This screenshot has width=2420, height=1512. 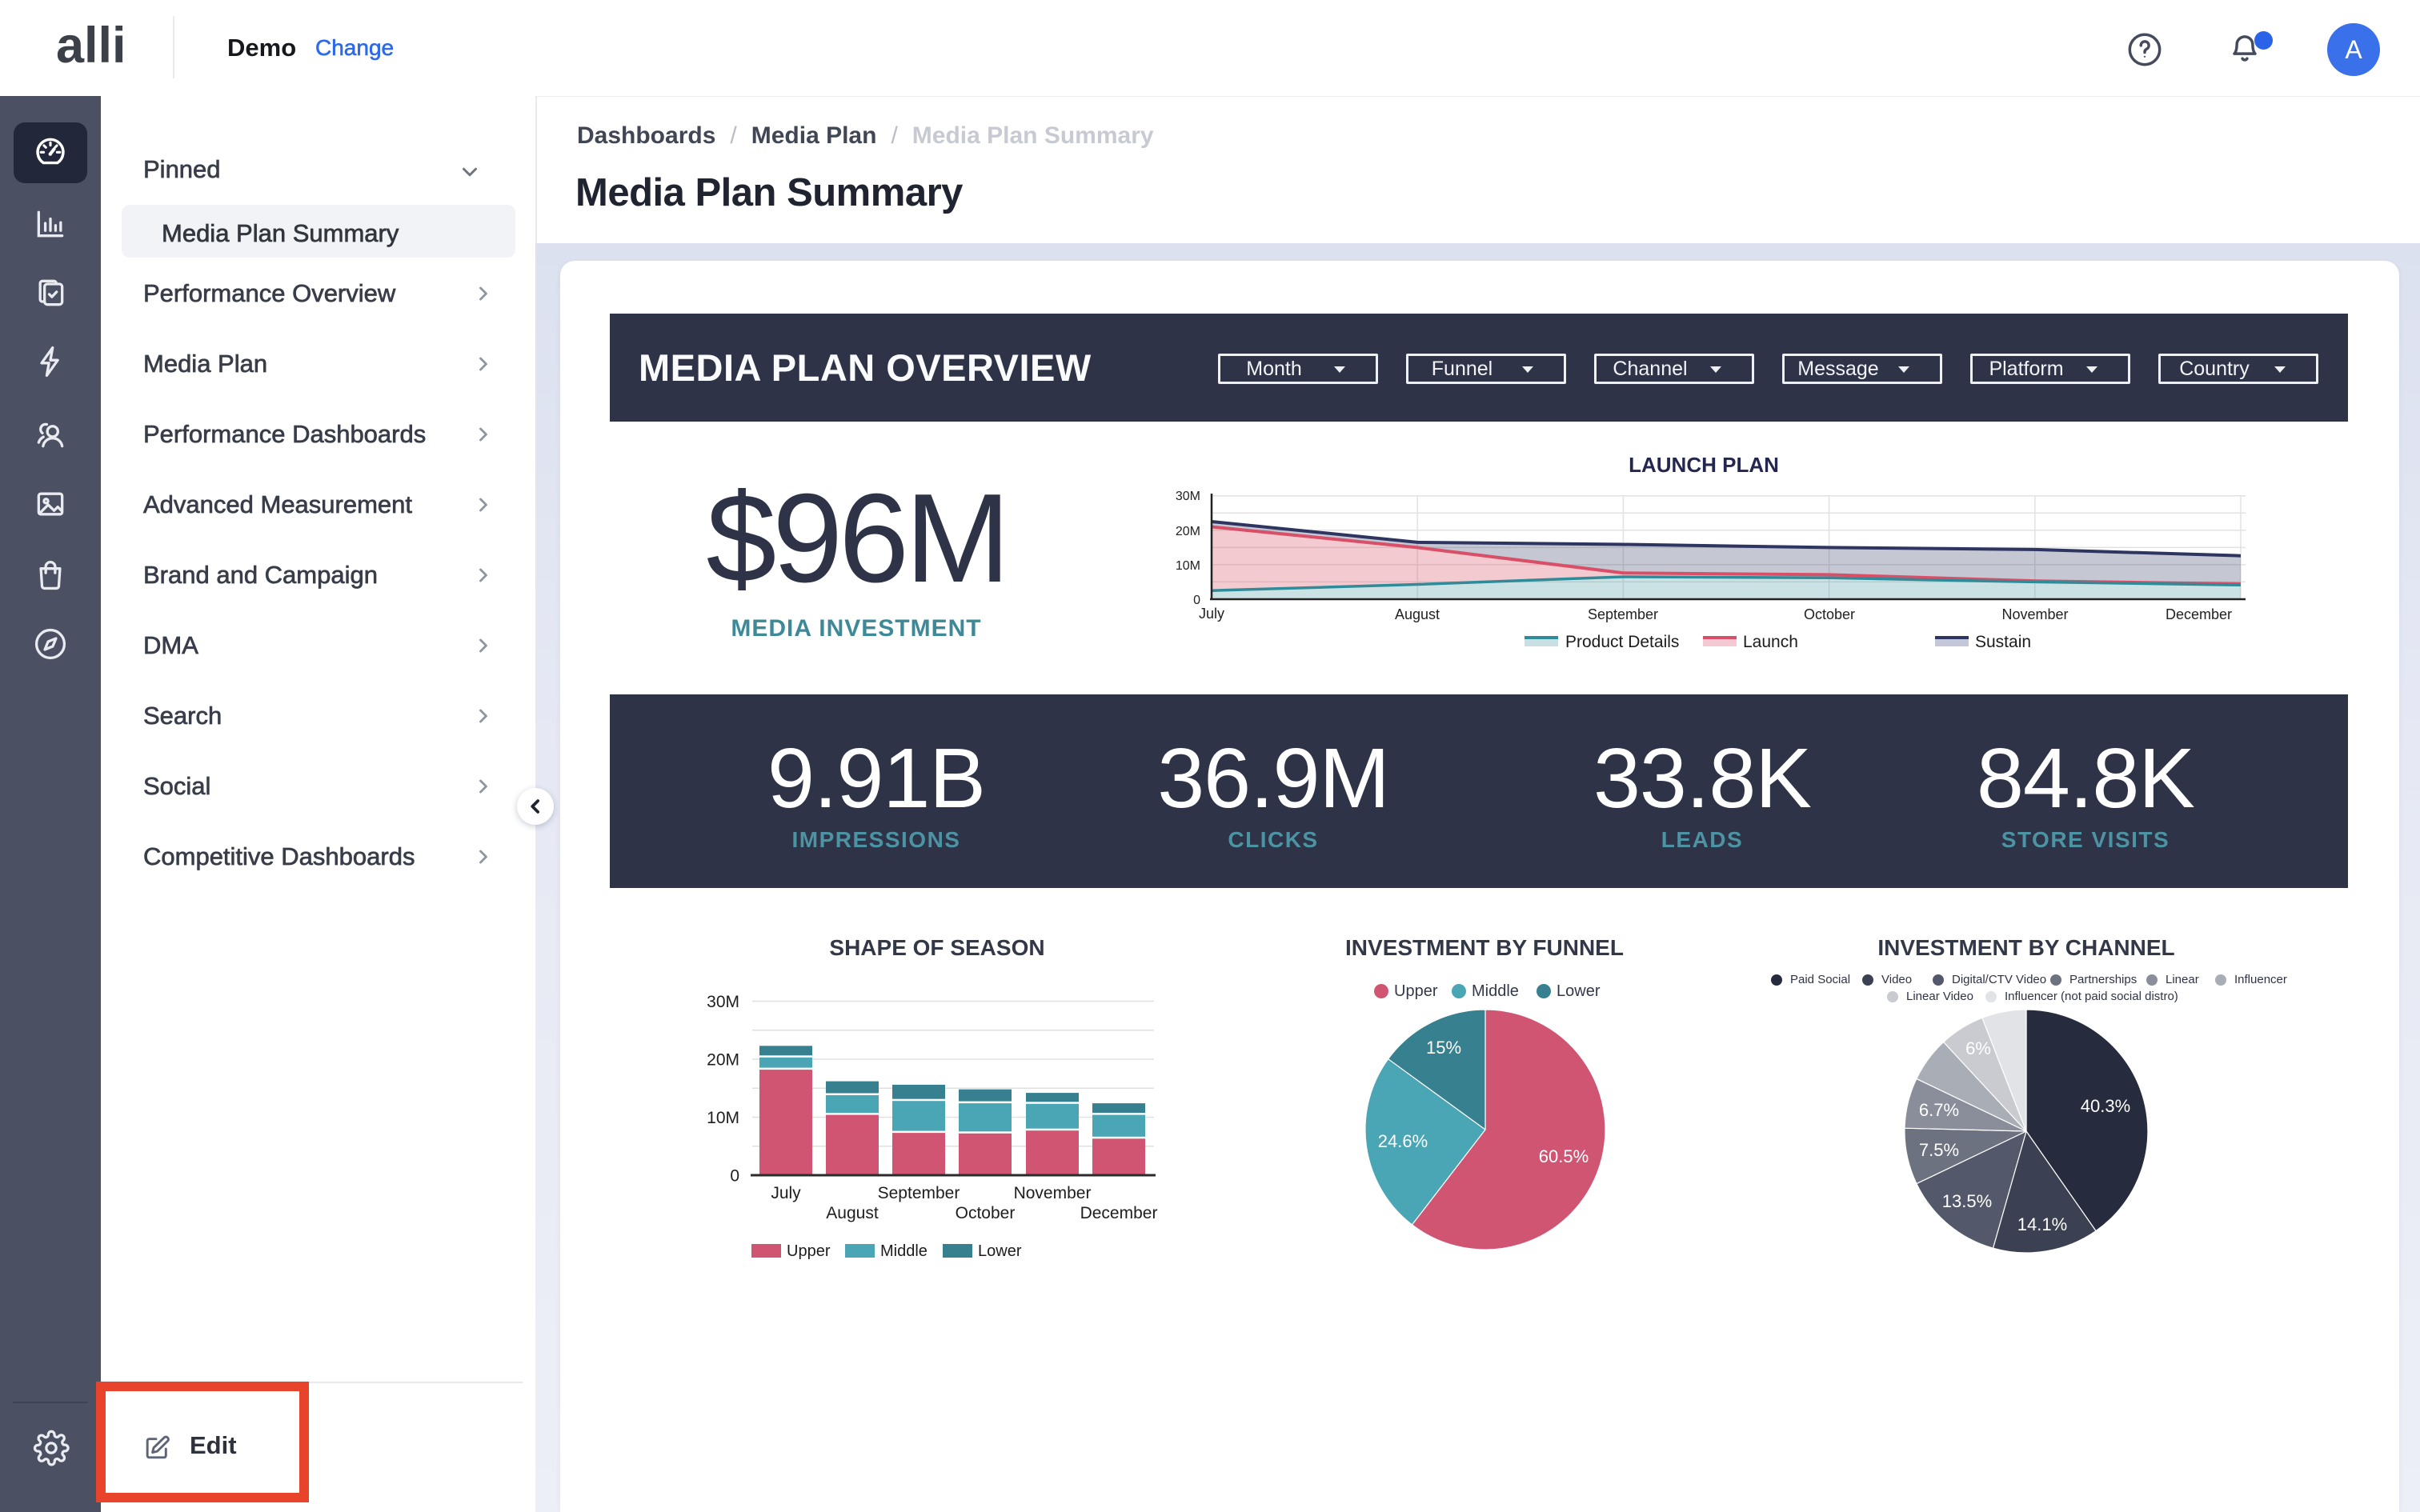 I want to click on svg-text: 24.6%, so click(x=1403, y=1141).